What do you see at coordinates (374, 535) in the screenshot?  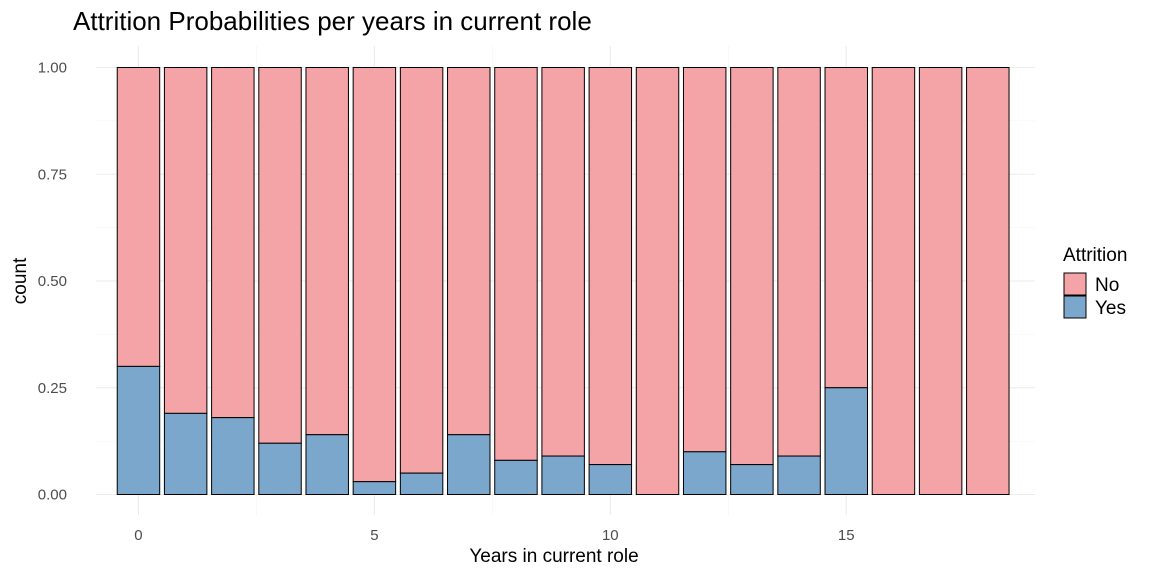 I see `x-tick-label: 5` at bounding box center [374, 535].